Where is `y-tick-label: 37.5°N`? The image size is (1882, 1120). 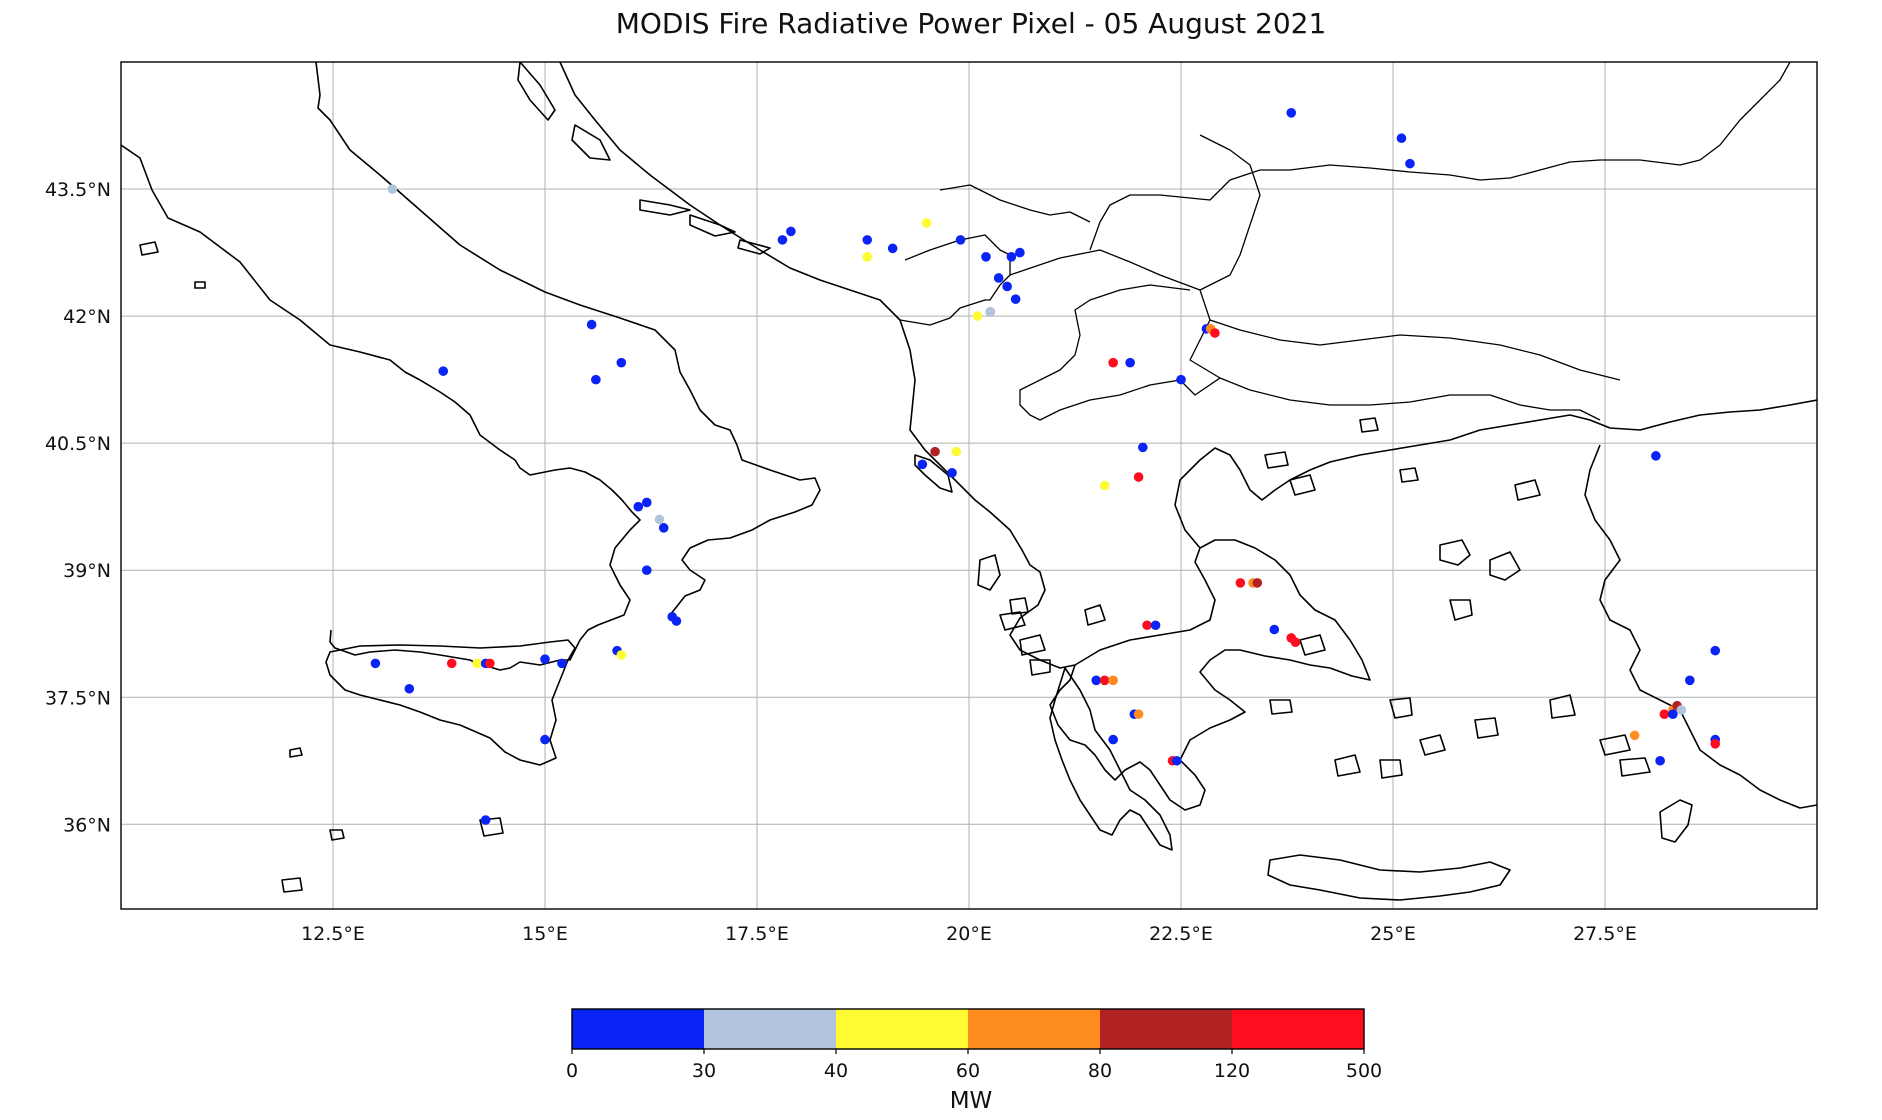 y-tick-label: 37.5°N is located at coordinates (78, 698).